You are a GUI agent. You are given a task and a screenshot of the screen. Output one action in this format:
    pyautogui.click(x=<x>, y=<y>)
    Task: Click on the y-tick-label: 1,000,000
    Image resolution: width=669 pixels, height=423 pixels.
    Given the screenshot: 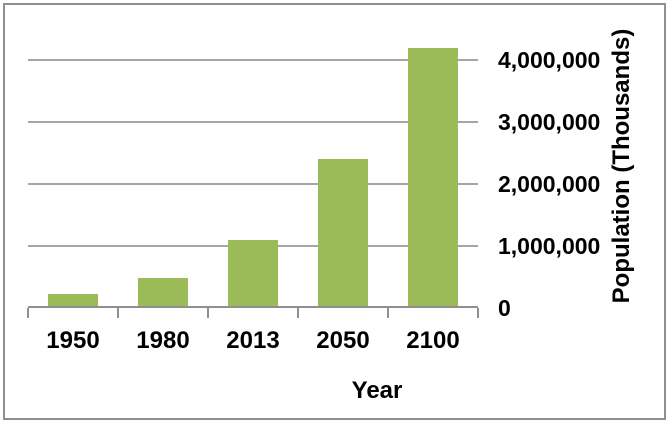 What is the action you would take?
    pyautogui.click(x=549, y=245)
    